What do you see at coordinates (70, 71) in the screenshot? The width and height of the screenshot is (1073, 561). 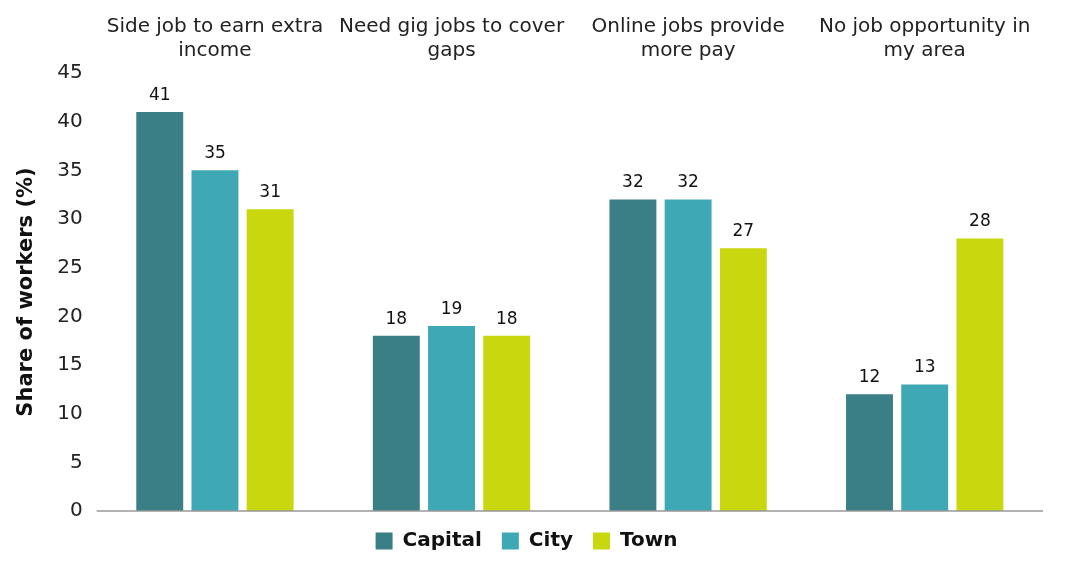 I see `y-tick-label: 45` at bounding box center [70, 71].